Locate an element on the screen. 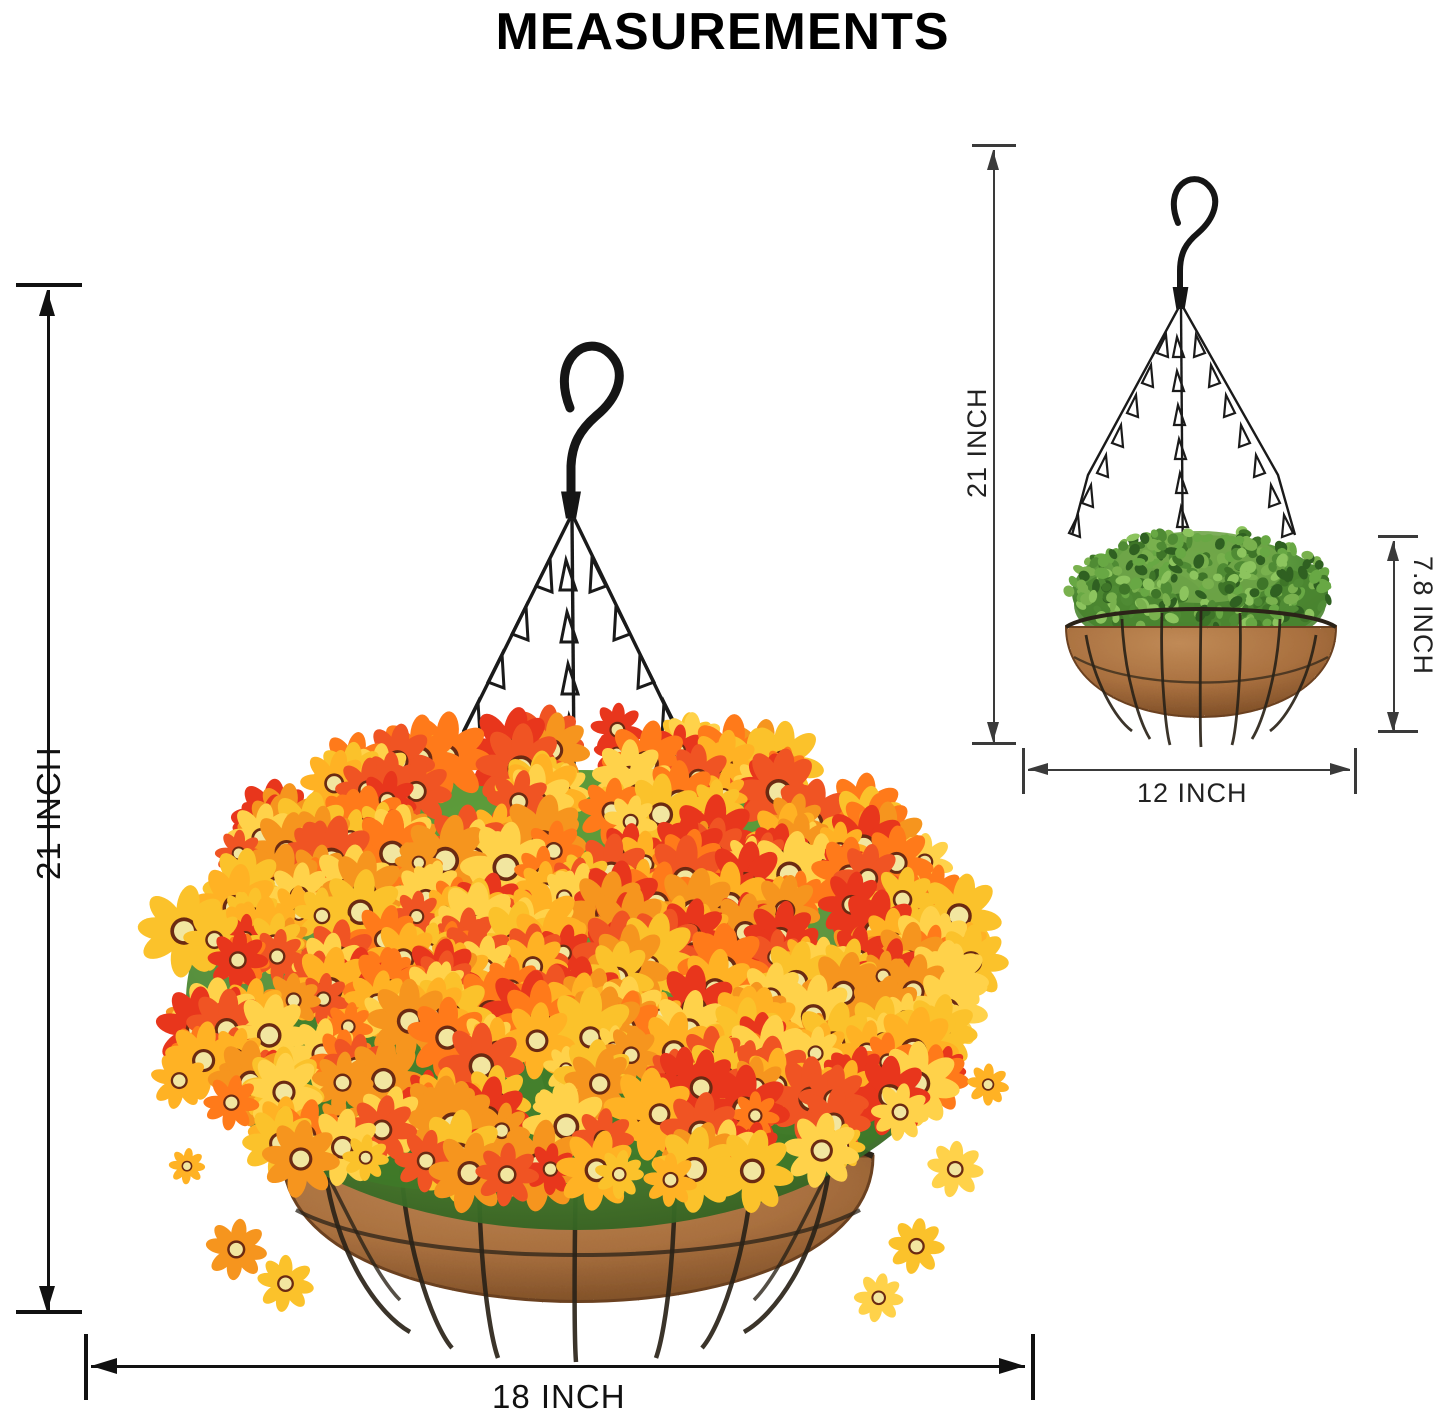  page-title: MEASUREMENTS is located at coordinates (722, 32).